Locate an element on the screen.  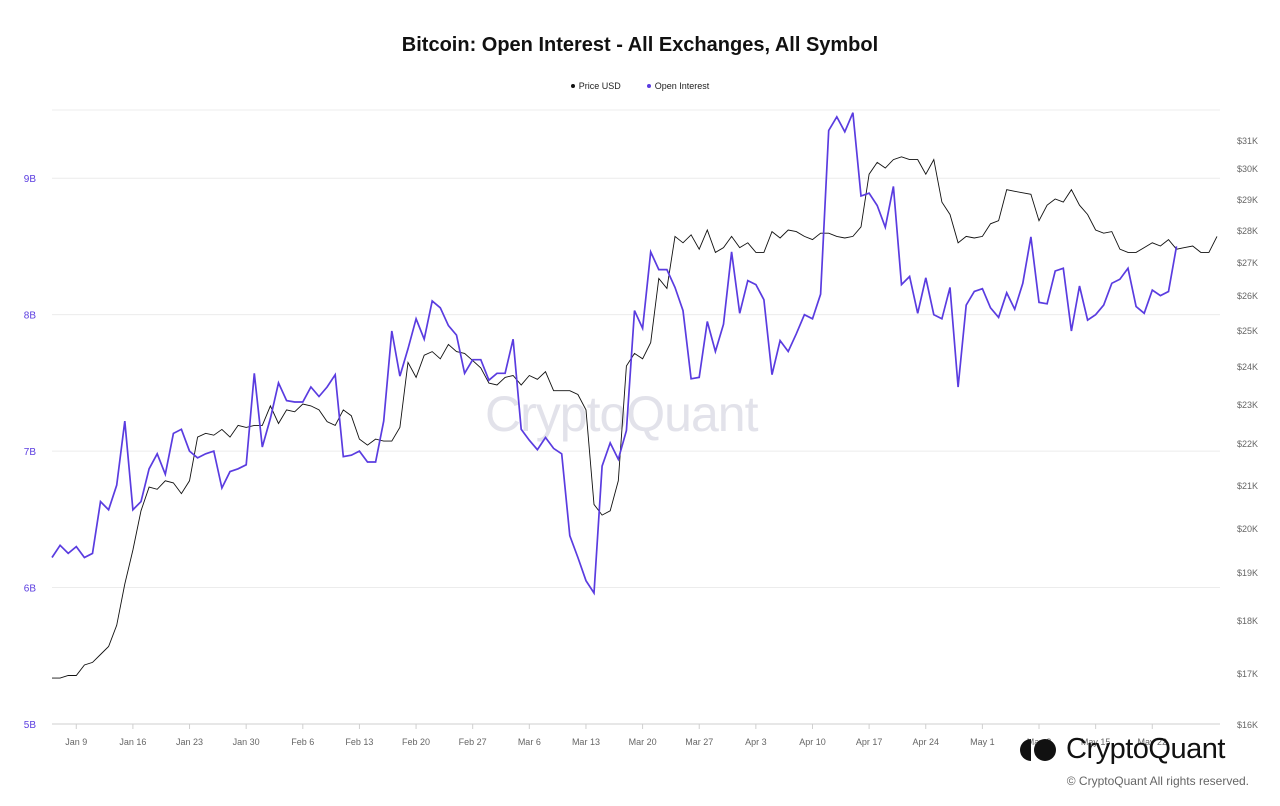
right-tick-label: $22K is located at coordinates (1247, 444).